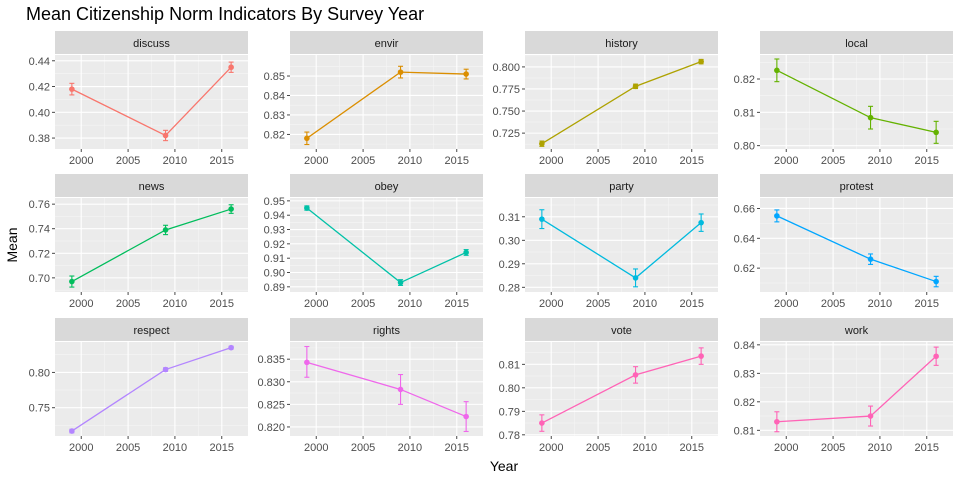  I want to click on y-tick-label: 0.38, so click(39, 139).